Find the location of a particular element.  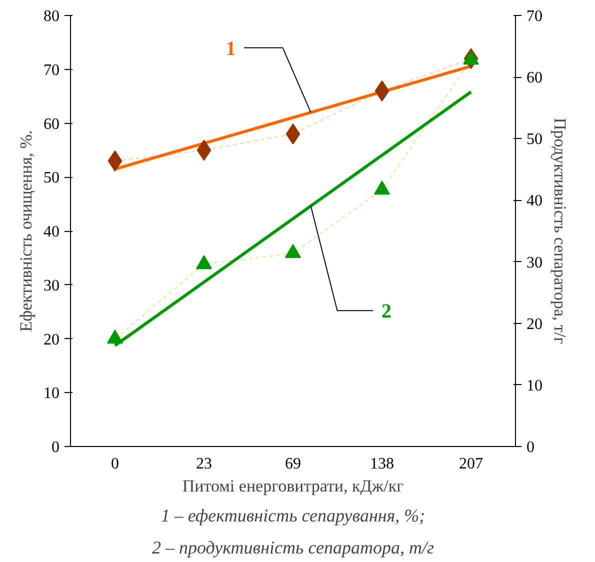

y-tick-label: 0 is located at coordinates (56, 447).